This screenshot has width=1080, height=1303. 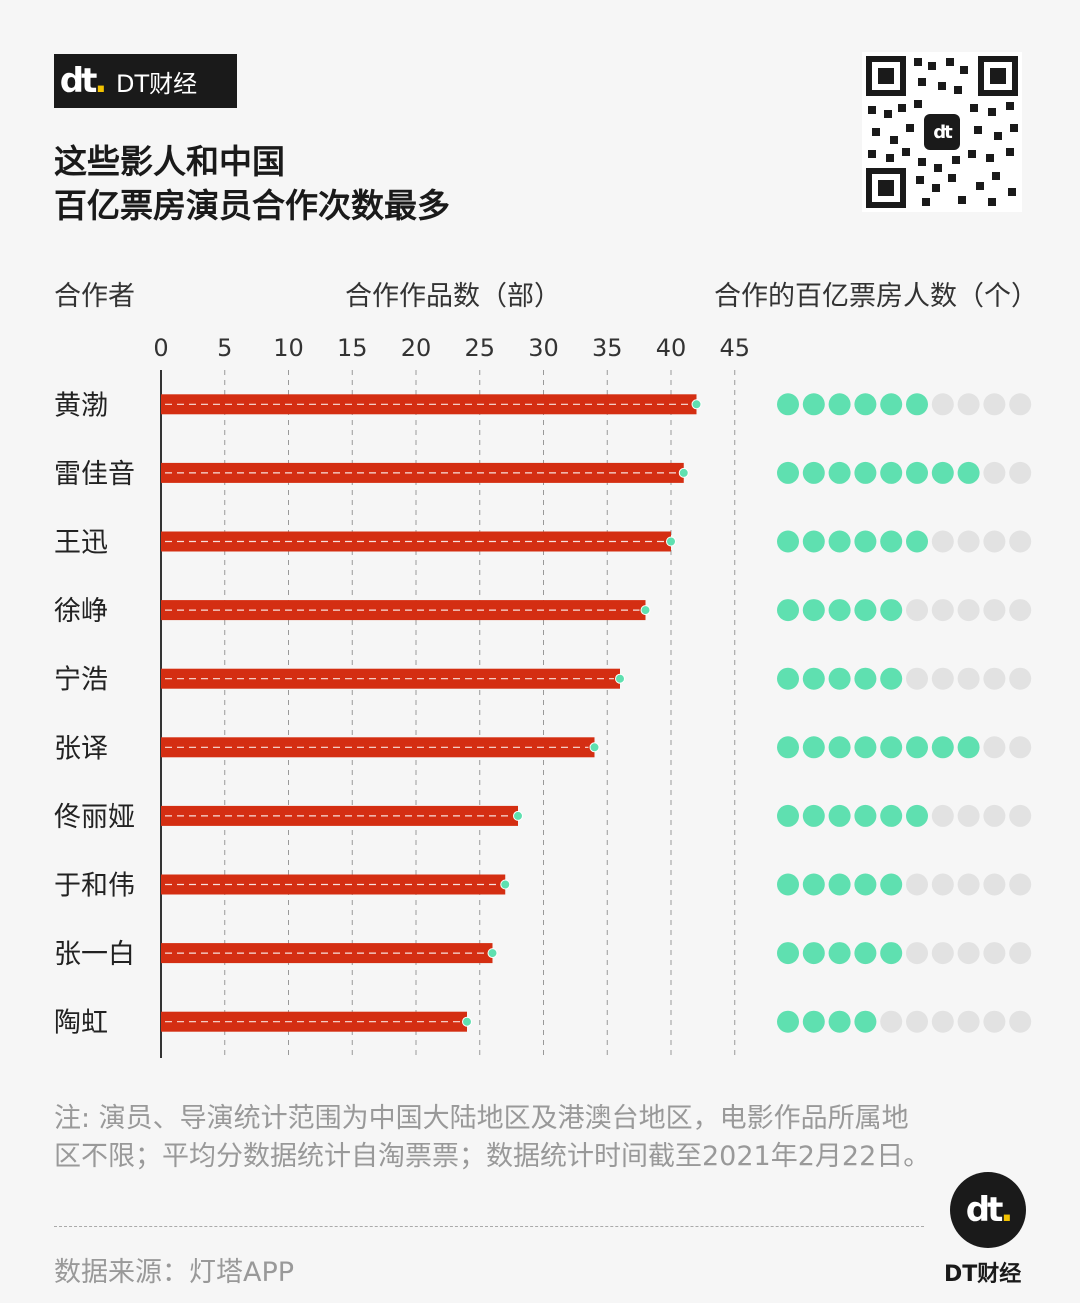 What do you see at coordinates (160, 348) in the screenshot?
I see `x-tick-label: 0` at bounding box center [160, 348].